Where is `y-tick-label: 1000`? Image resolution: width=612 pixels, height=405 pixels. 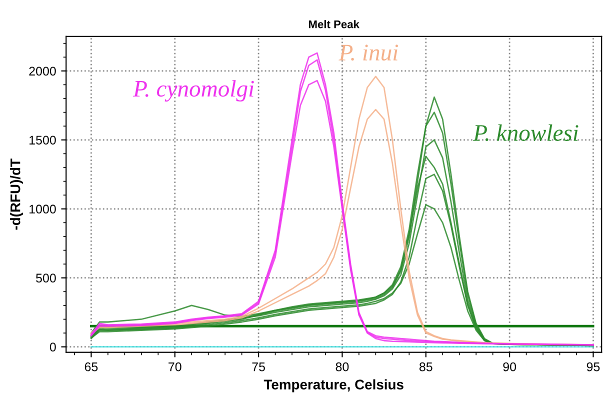
y-tick-label: 1000 is located at coordinates (43, 209).